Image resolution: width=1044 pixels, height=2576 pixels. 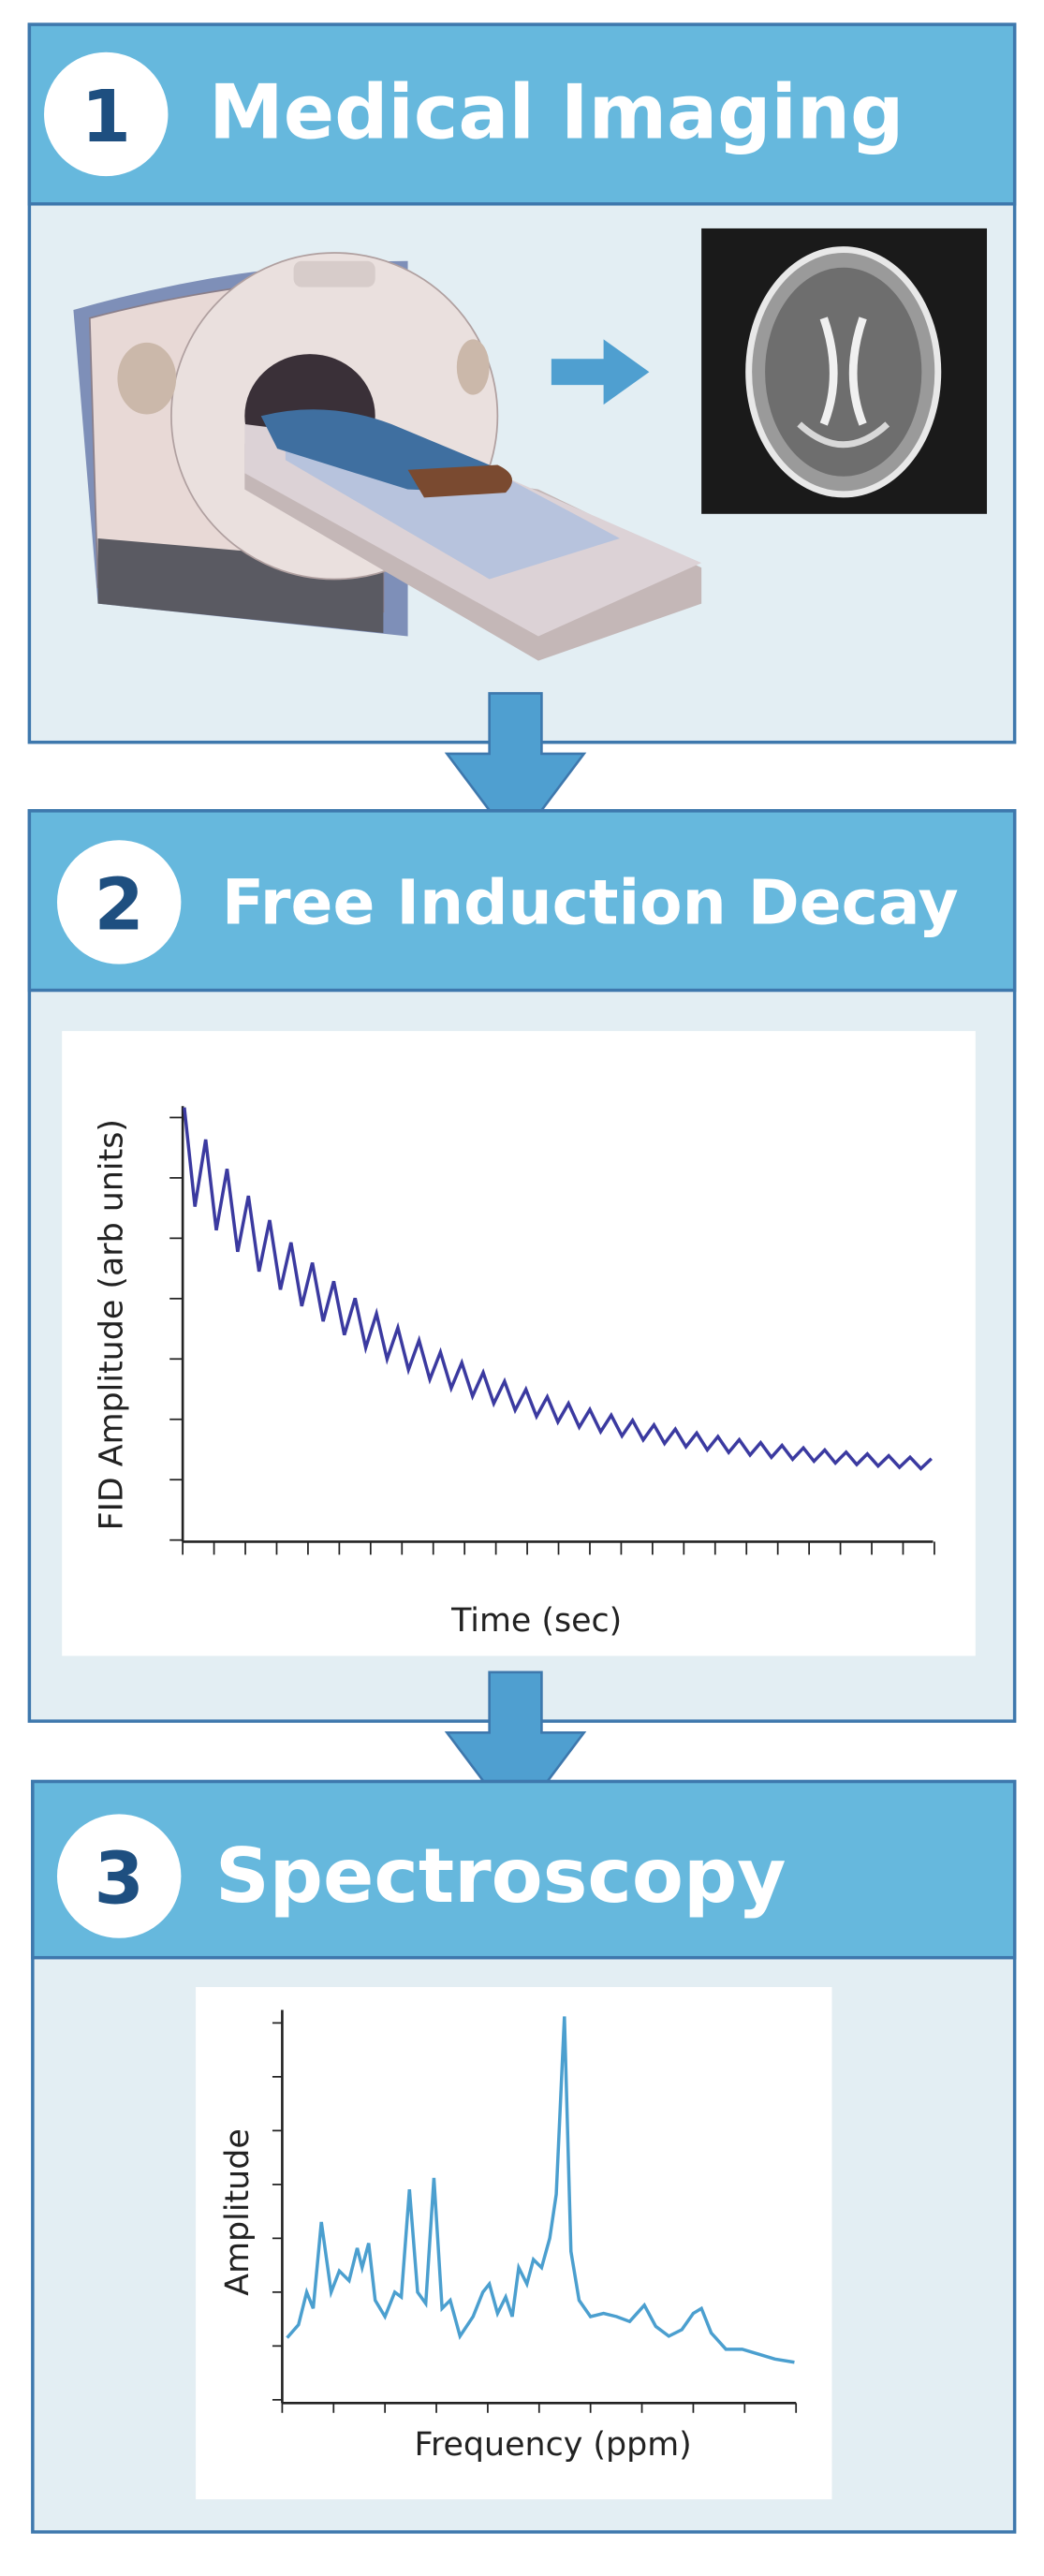 I want to click on fid-plot, so click(x=552, y=1330).